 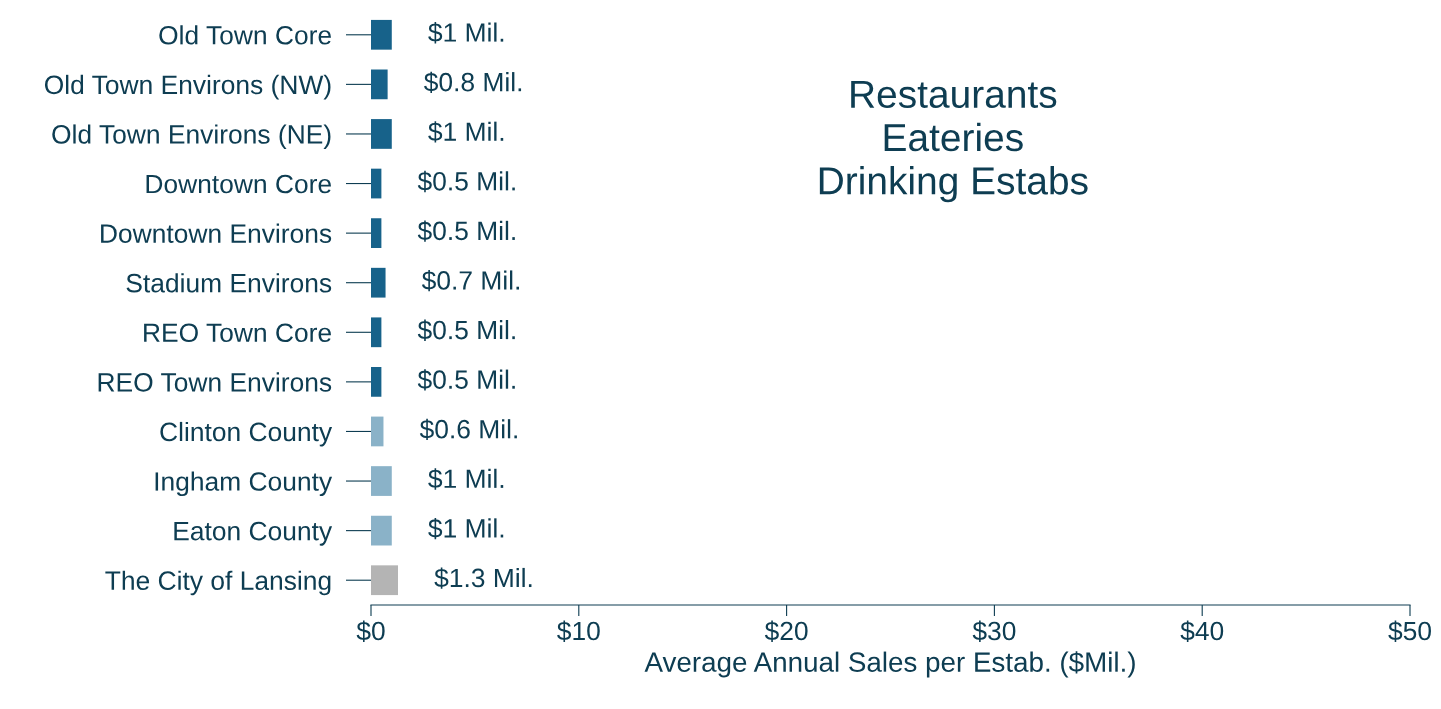 I want to click on y-tick-label: REO Town Environs, so click(x=215, y=382).